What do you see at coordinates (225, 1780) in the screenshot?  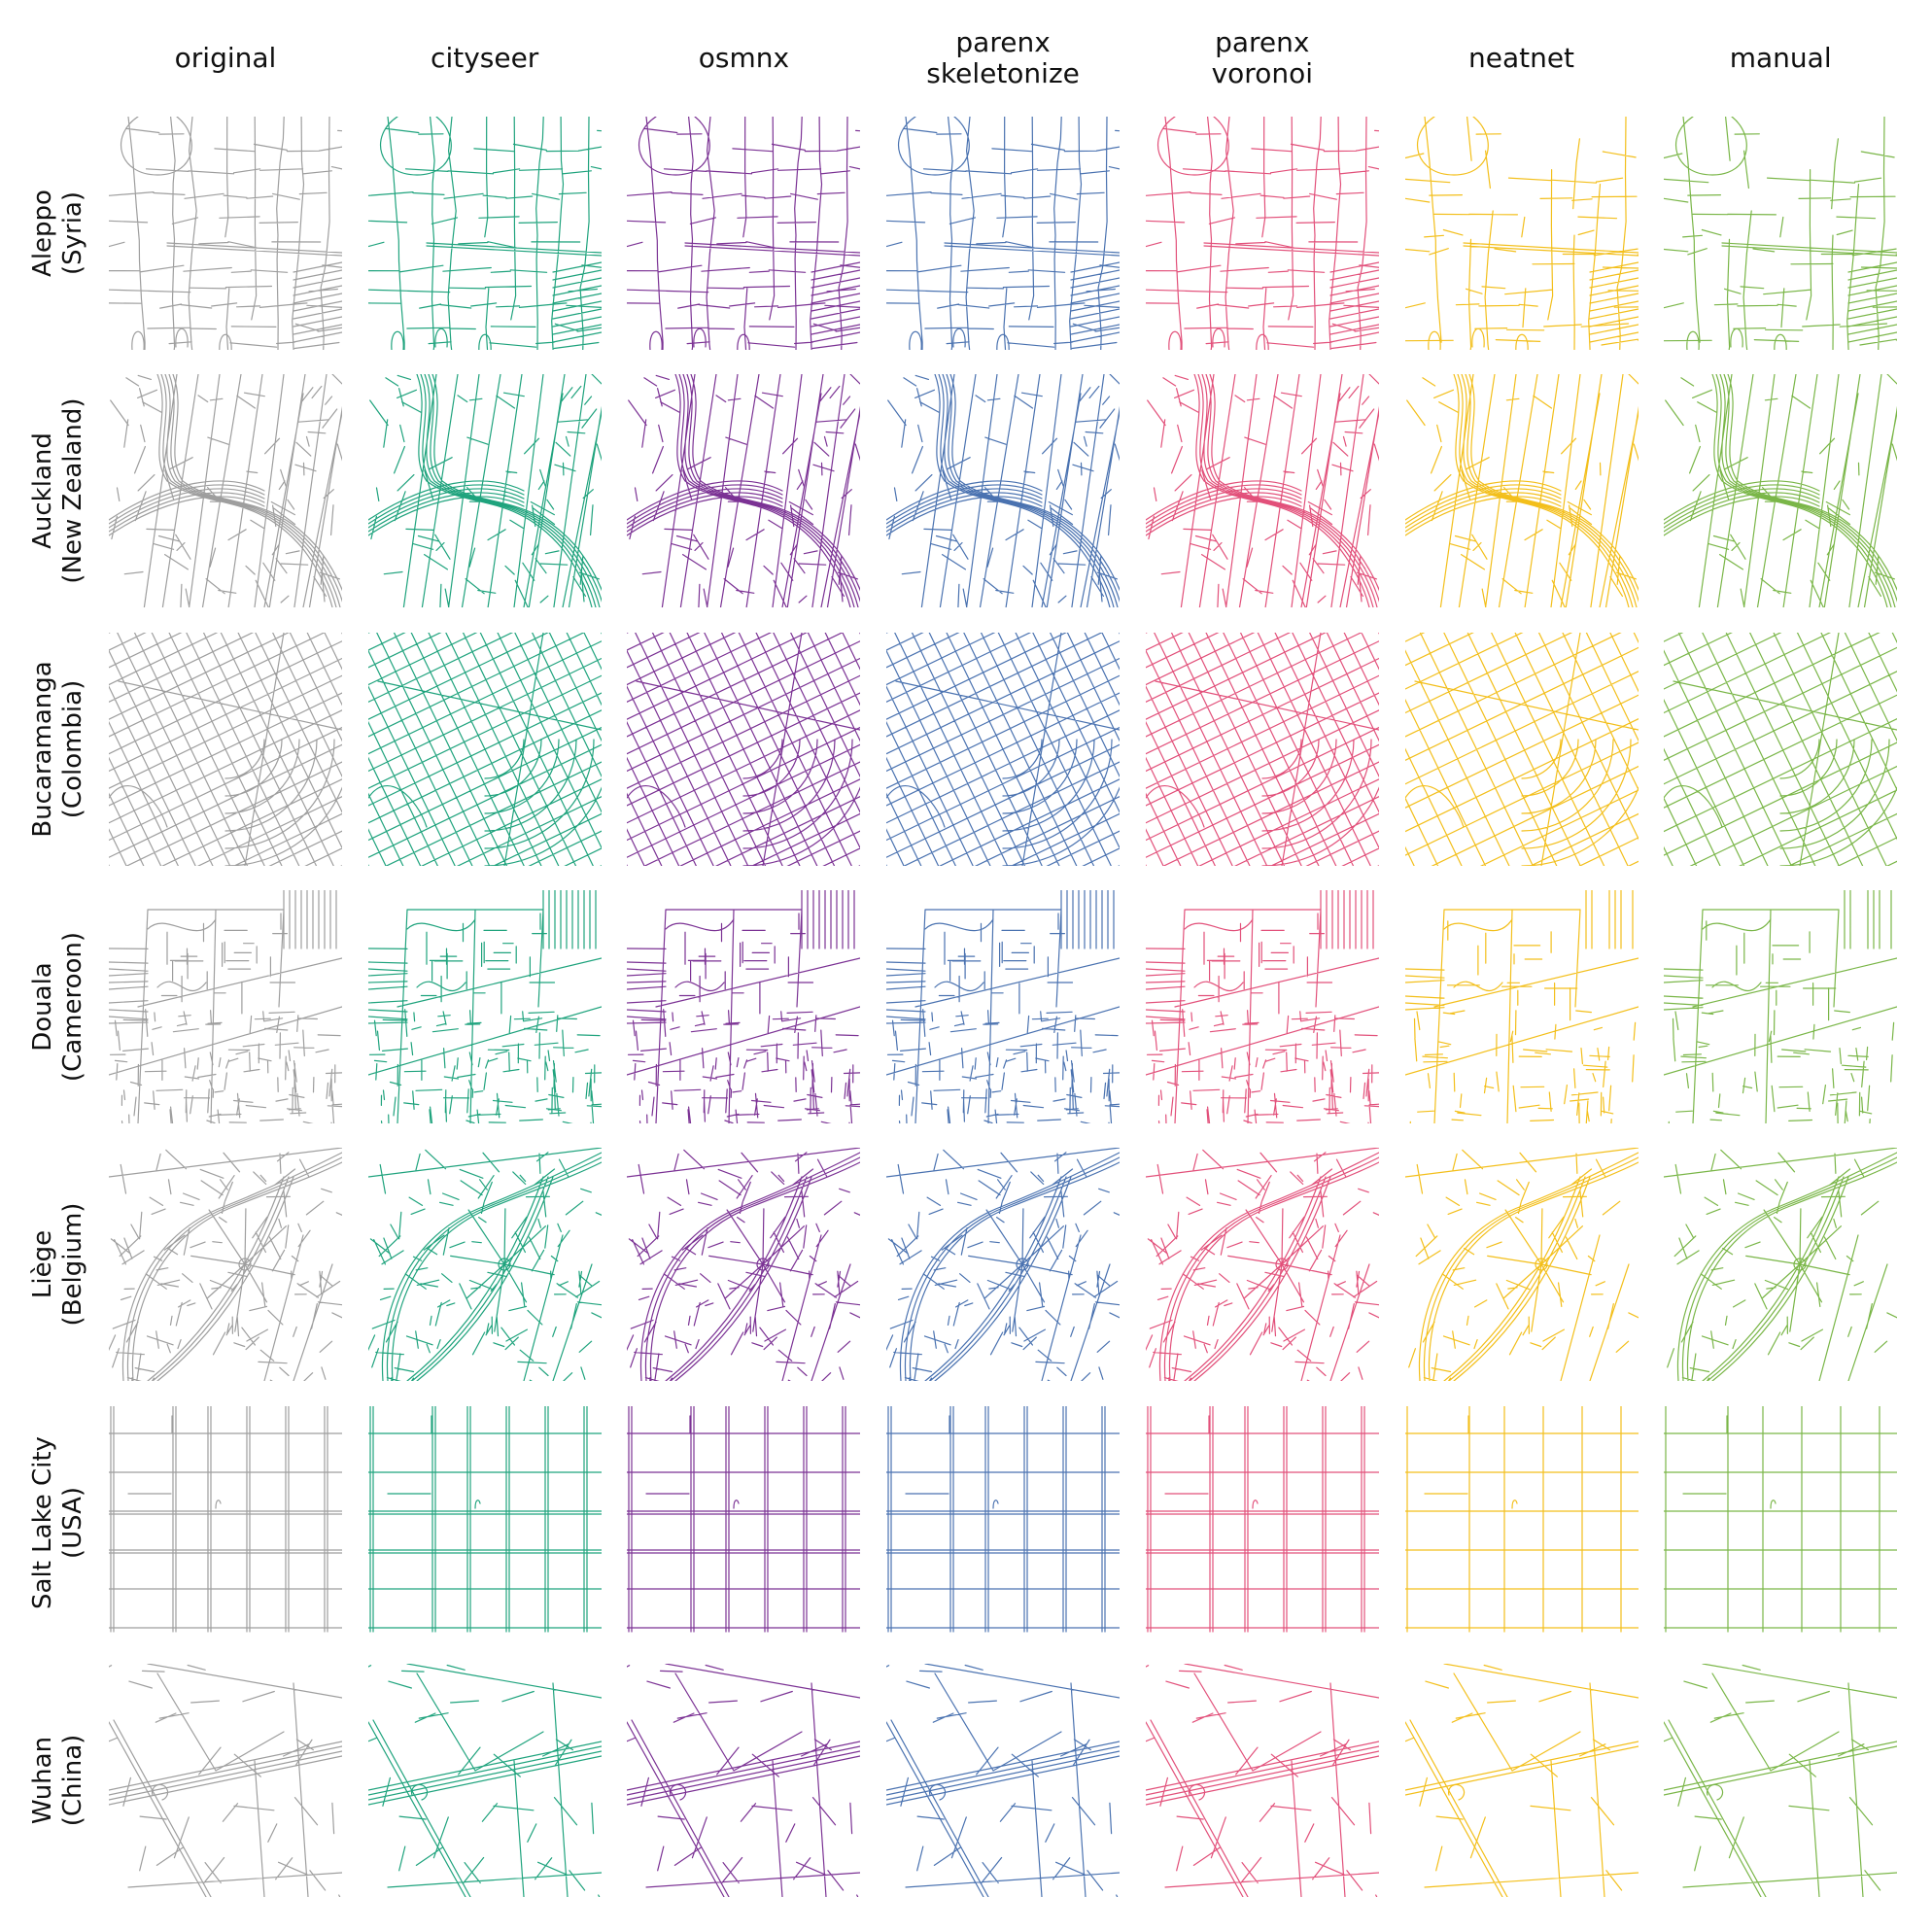 I see `map-panel-r6-c0` at bounding box center [225, 1780].